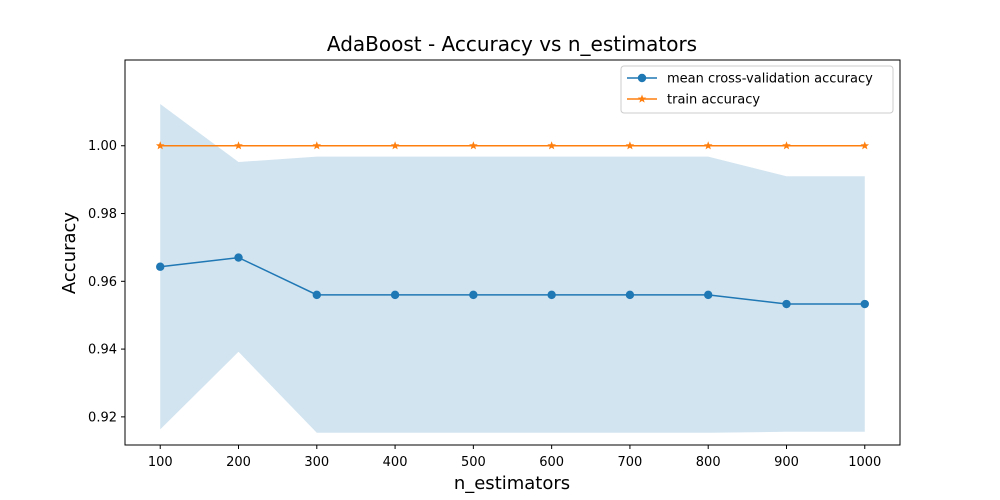 The width and height of the screenshot is (1000, 500). Describe the element at coordinates (316, 462) in the screenshot. I see `x-tick-label: 300` at that location.